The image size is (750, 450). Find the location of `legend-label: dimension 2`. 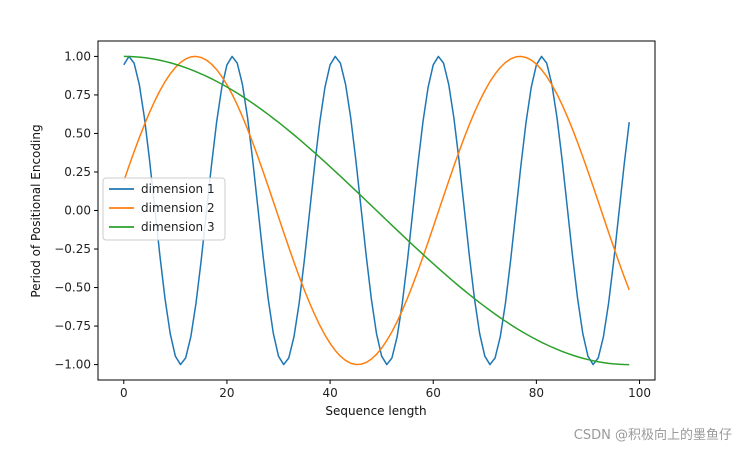

legend-label: dimension 2 is located at coordinates (178, 208).